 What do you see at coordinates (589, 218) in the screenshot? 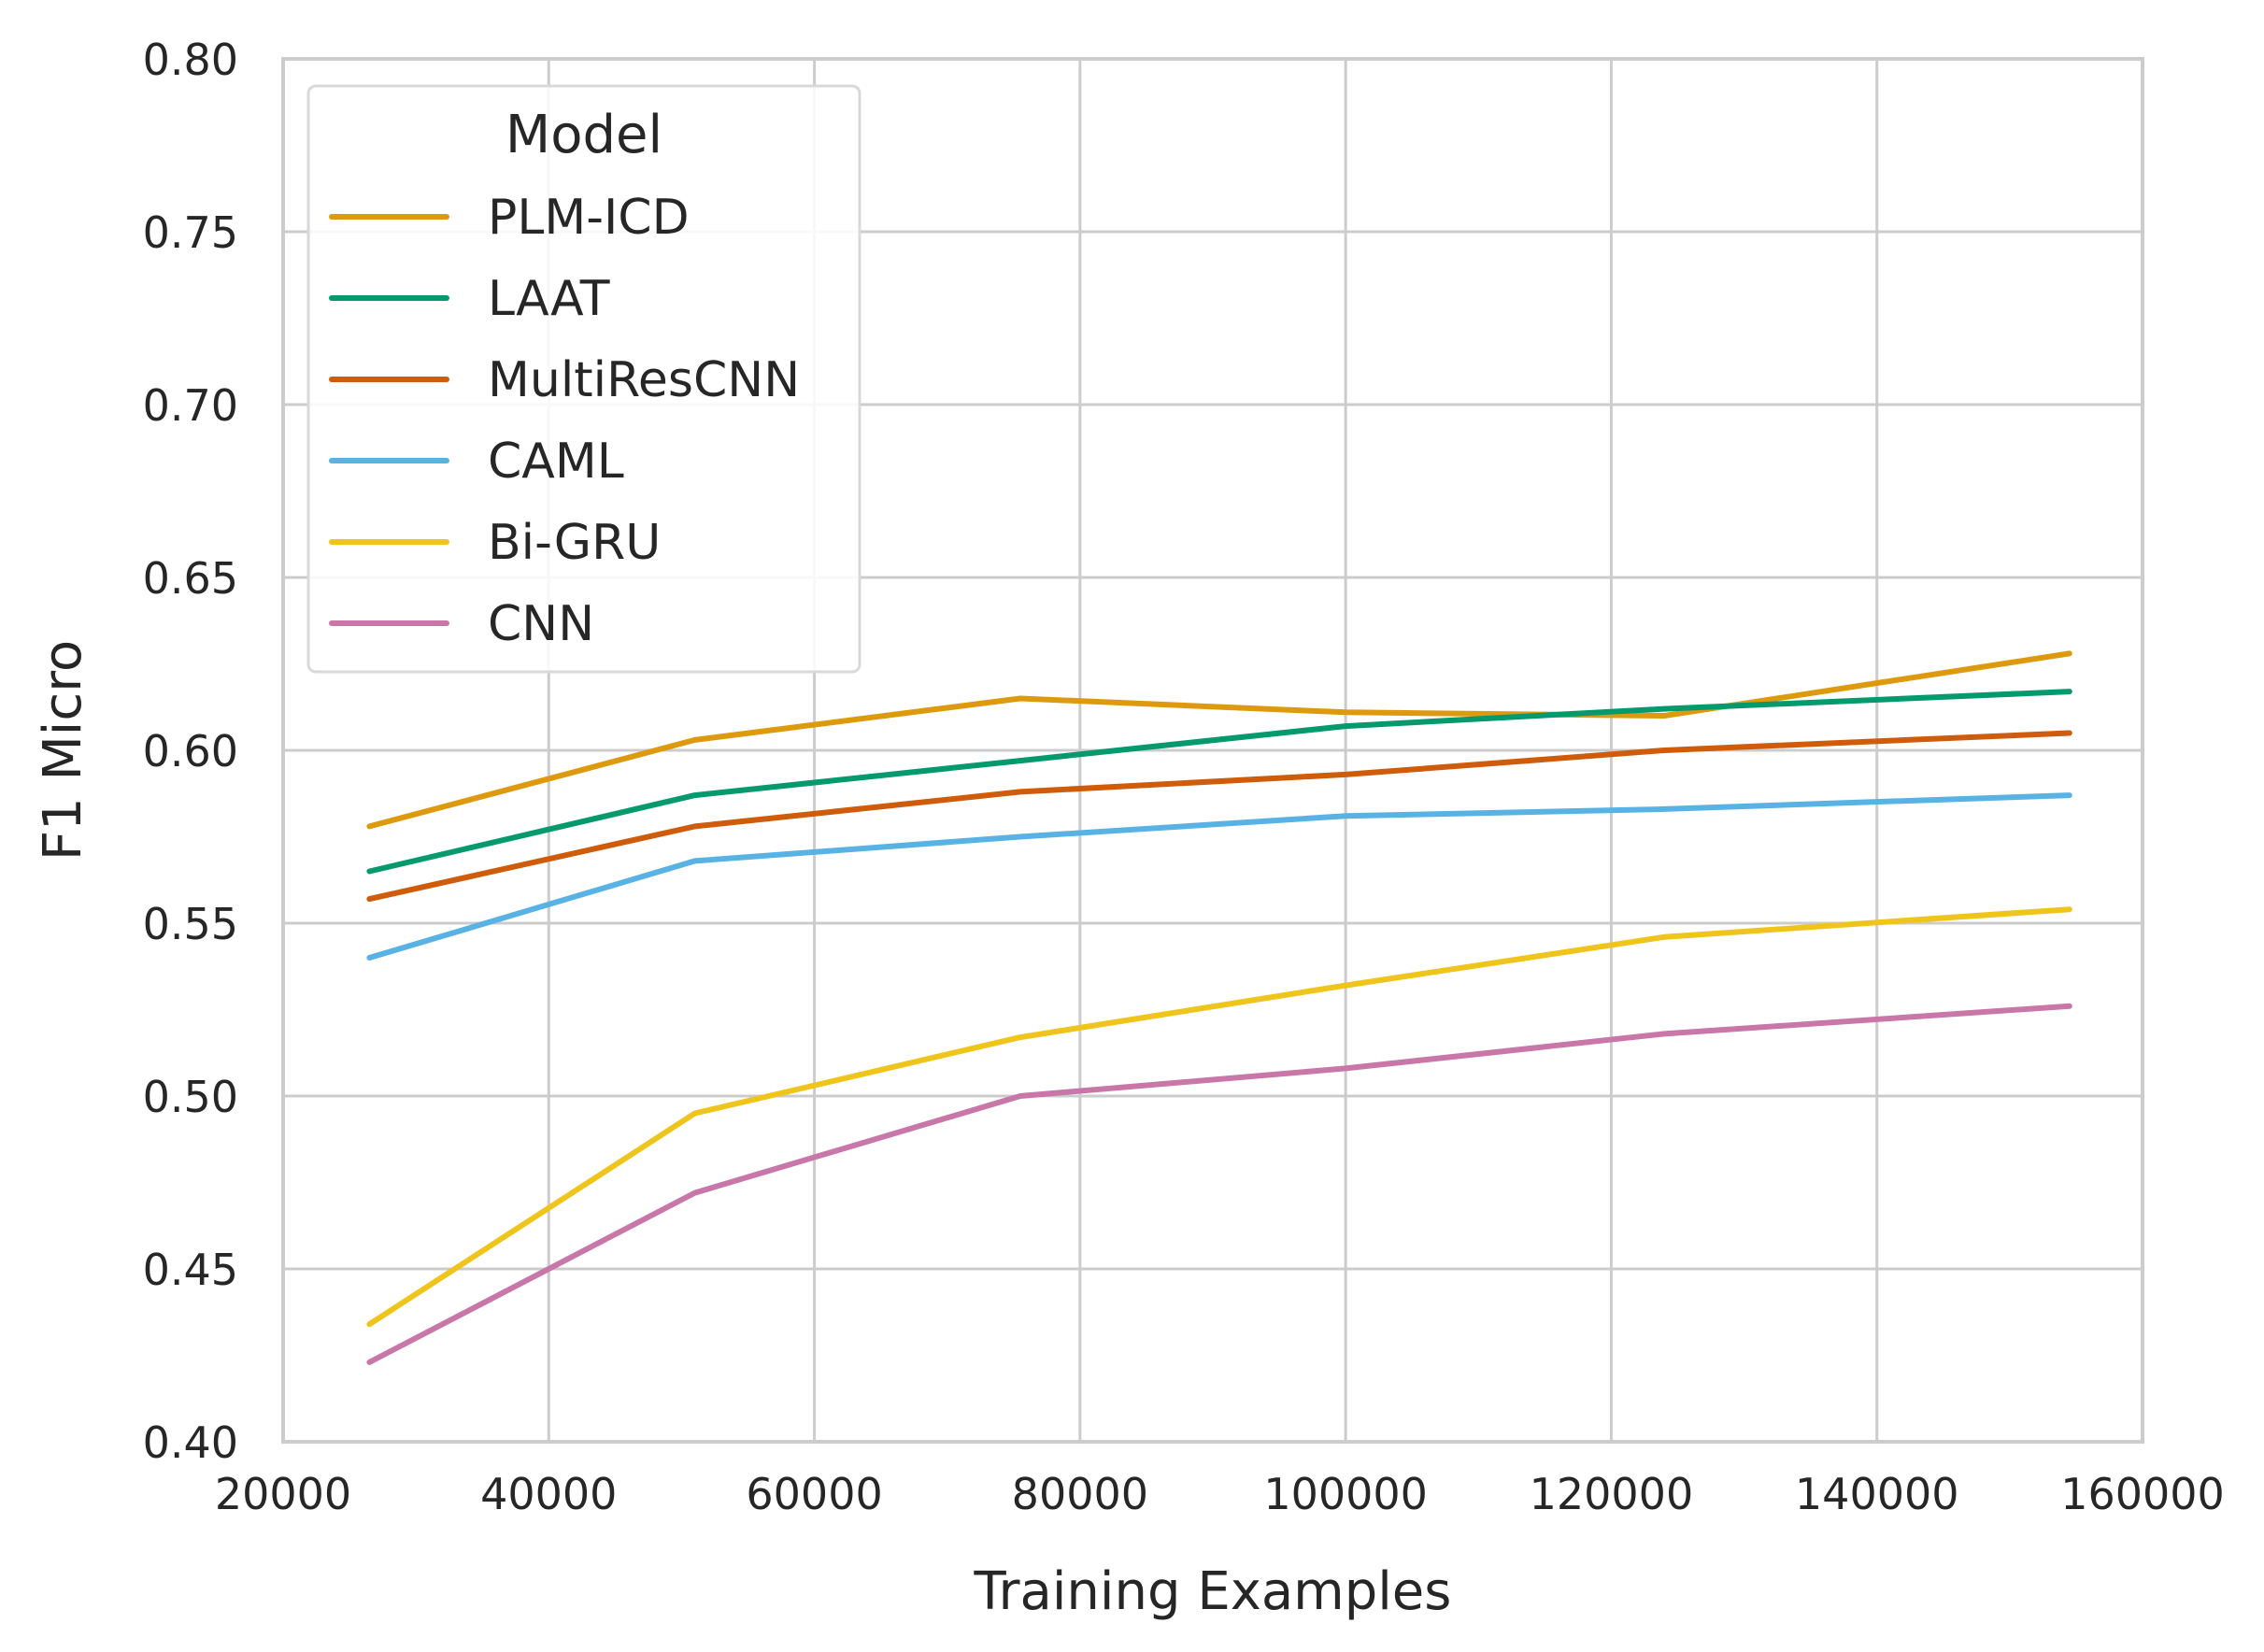
I see `legend-label: PLM-ICD` at bounding box center [589, 218].